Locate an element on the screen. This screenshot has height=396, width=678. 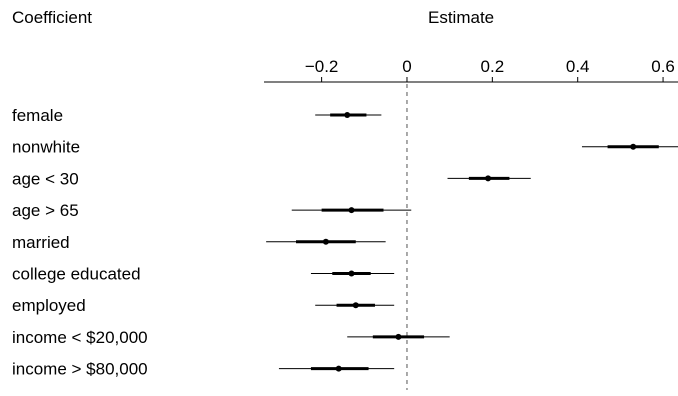
coefficient-label: married is located at coordinates (41, 242).